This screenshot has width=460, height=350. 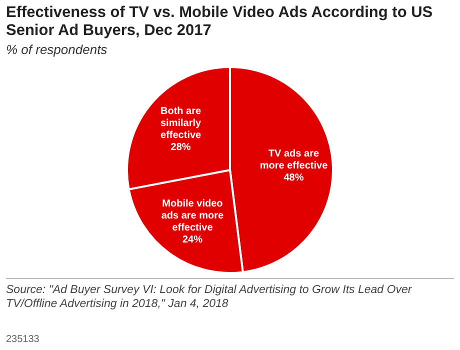 What do you see at coordinates (181, 124) in the screenshot?
I see `slice-label: Both are similarly effective` at bounding box center [181, 124].